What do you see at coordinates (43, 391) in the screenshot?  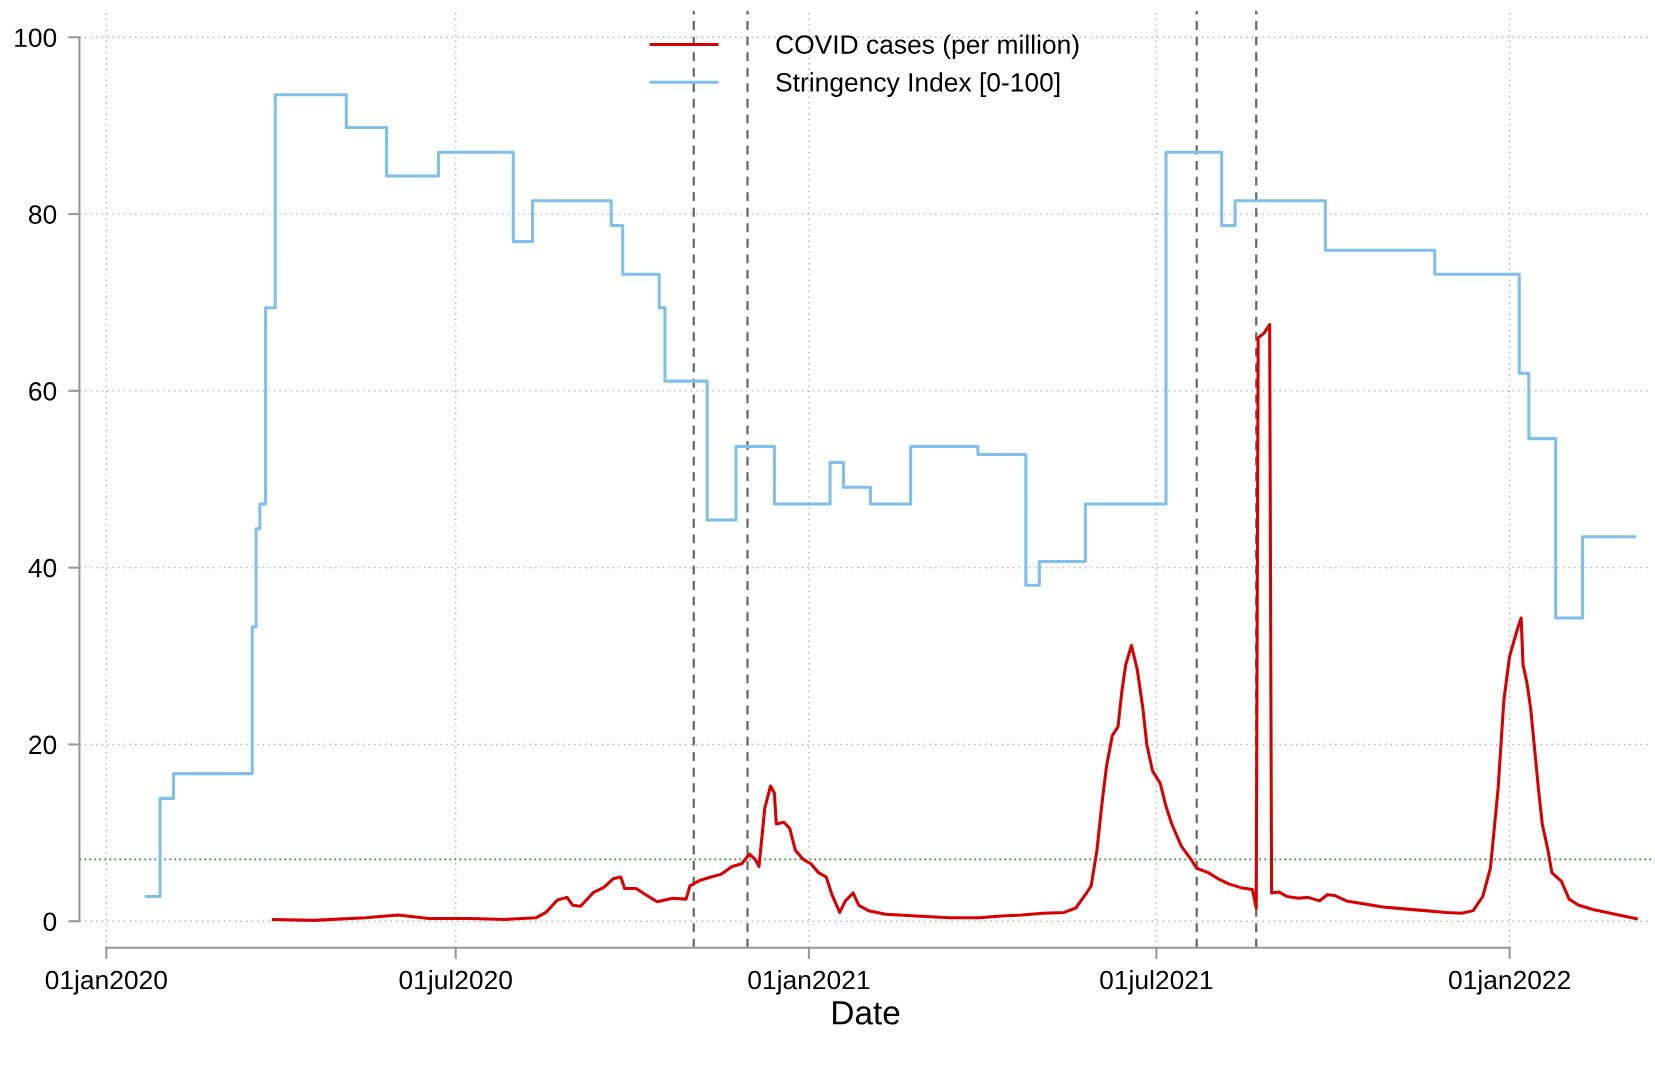 I see `y-tick-label: 60` at bounding box center [43, 391].